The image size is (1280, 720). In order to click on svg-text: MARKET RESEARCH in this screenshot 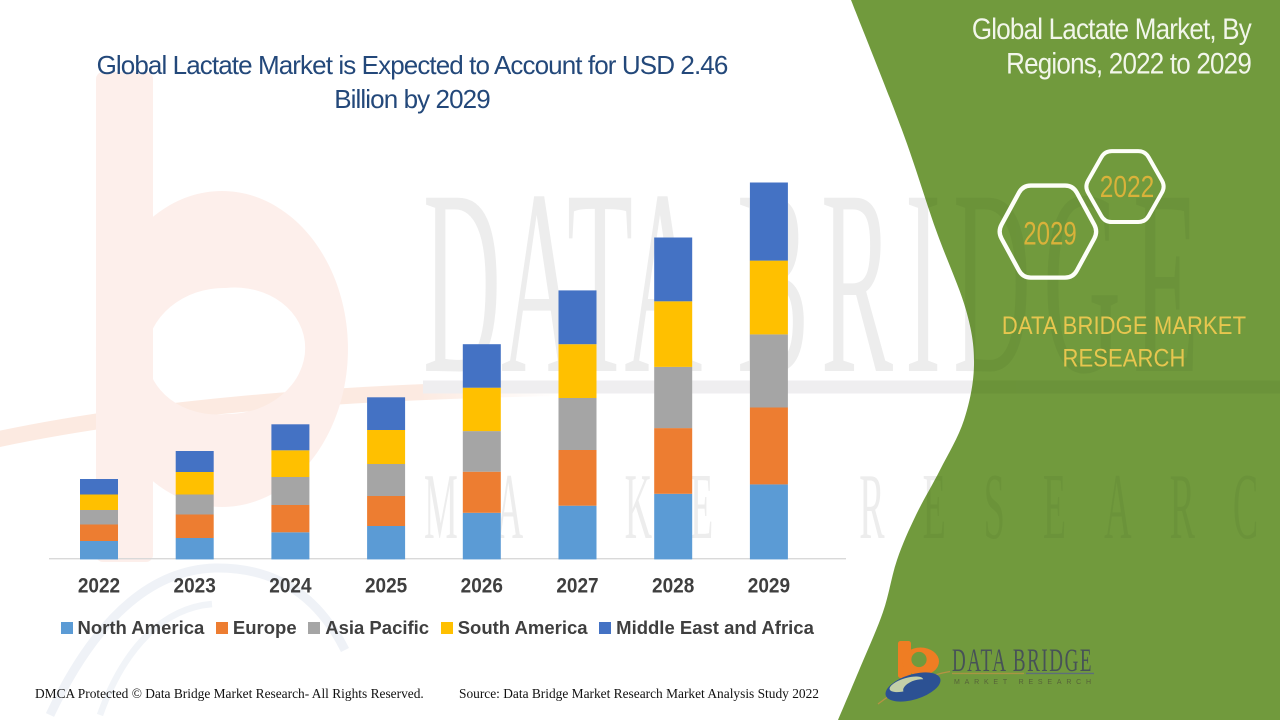, I will do `click(1025, 682)`.